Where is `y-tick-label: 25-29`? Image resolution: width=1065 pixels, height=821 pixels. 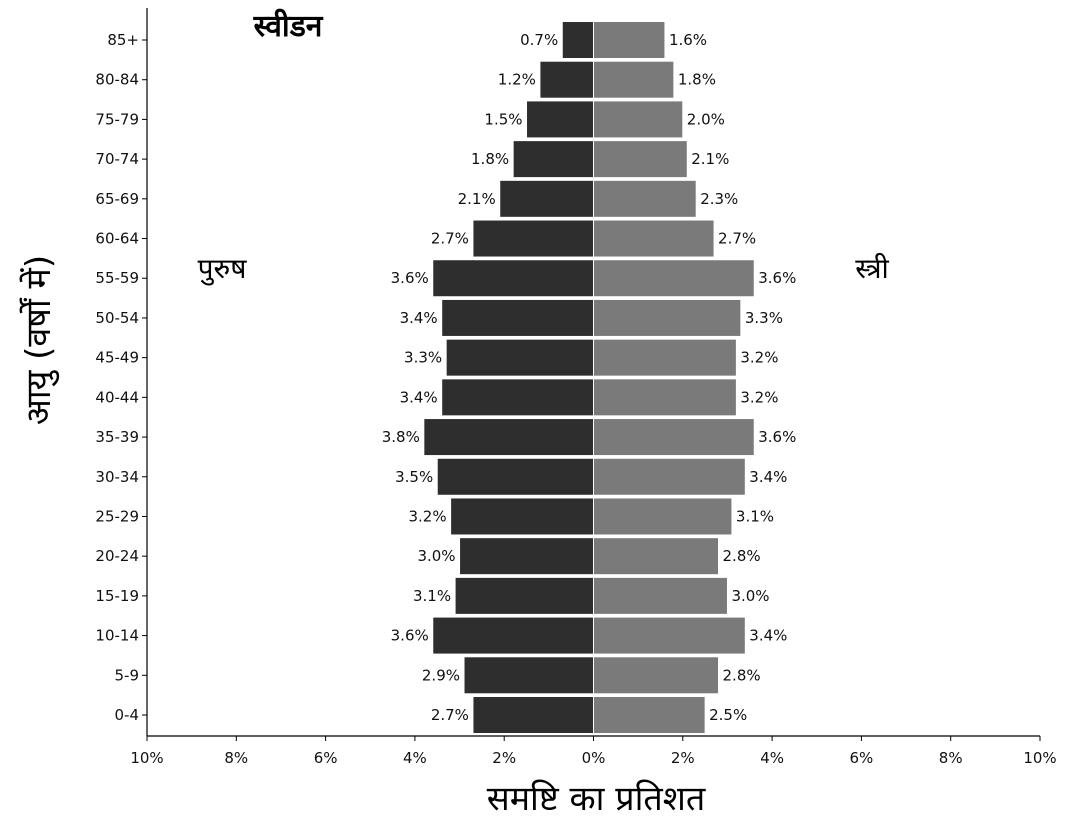
y-tick-label: 25-29 is located at coordinates (117, 516).